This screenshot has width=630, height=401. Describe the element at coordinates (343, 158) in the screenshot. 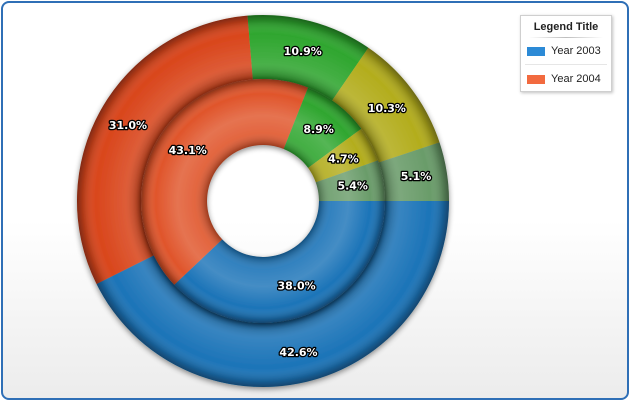

I see `inner-slice-label-3: 4.7%` at that location.